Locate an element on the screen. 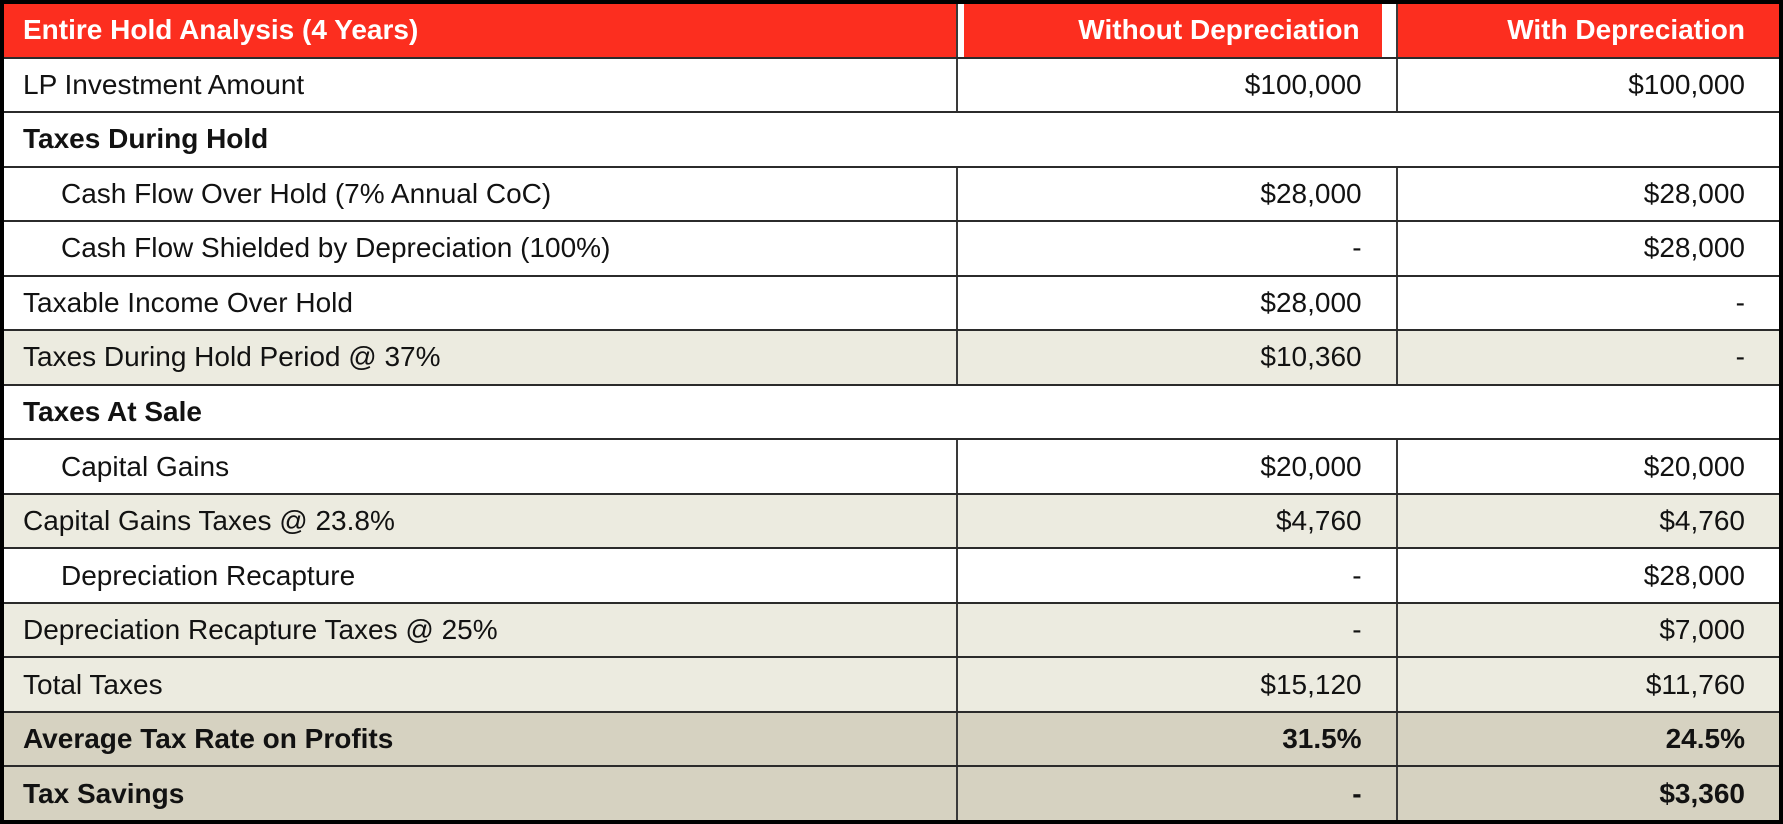  table-row: Taxable Income Over Hold $28,000 - is located at coordinates (891, 302).